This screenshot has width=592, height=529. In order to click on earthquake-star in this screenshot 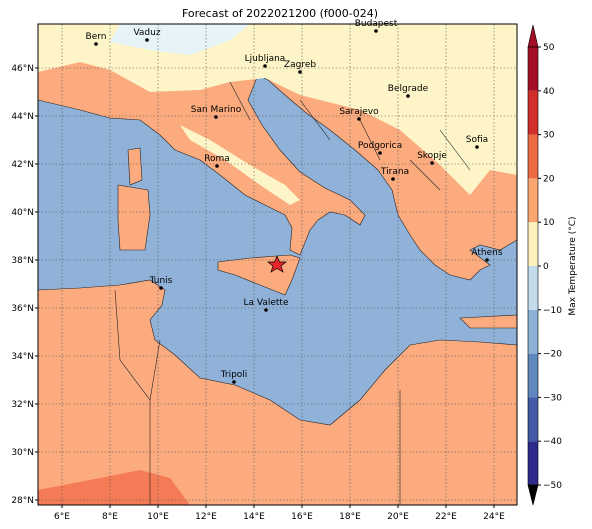, I will do `click(277, 264)`.